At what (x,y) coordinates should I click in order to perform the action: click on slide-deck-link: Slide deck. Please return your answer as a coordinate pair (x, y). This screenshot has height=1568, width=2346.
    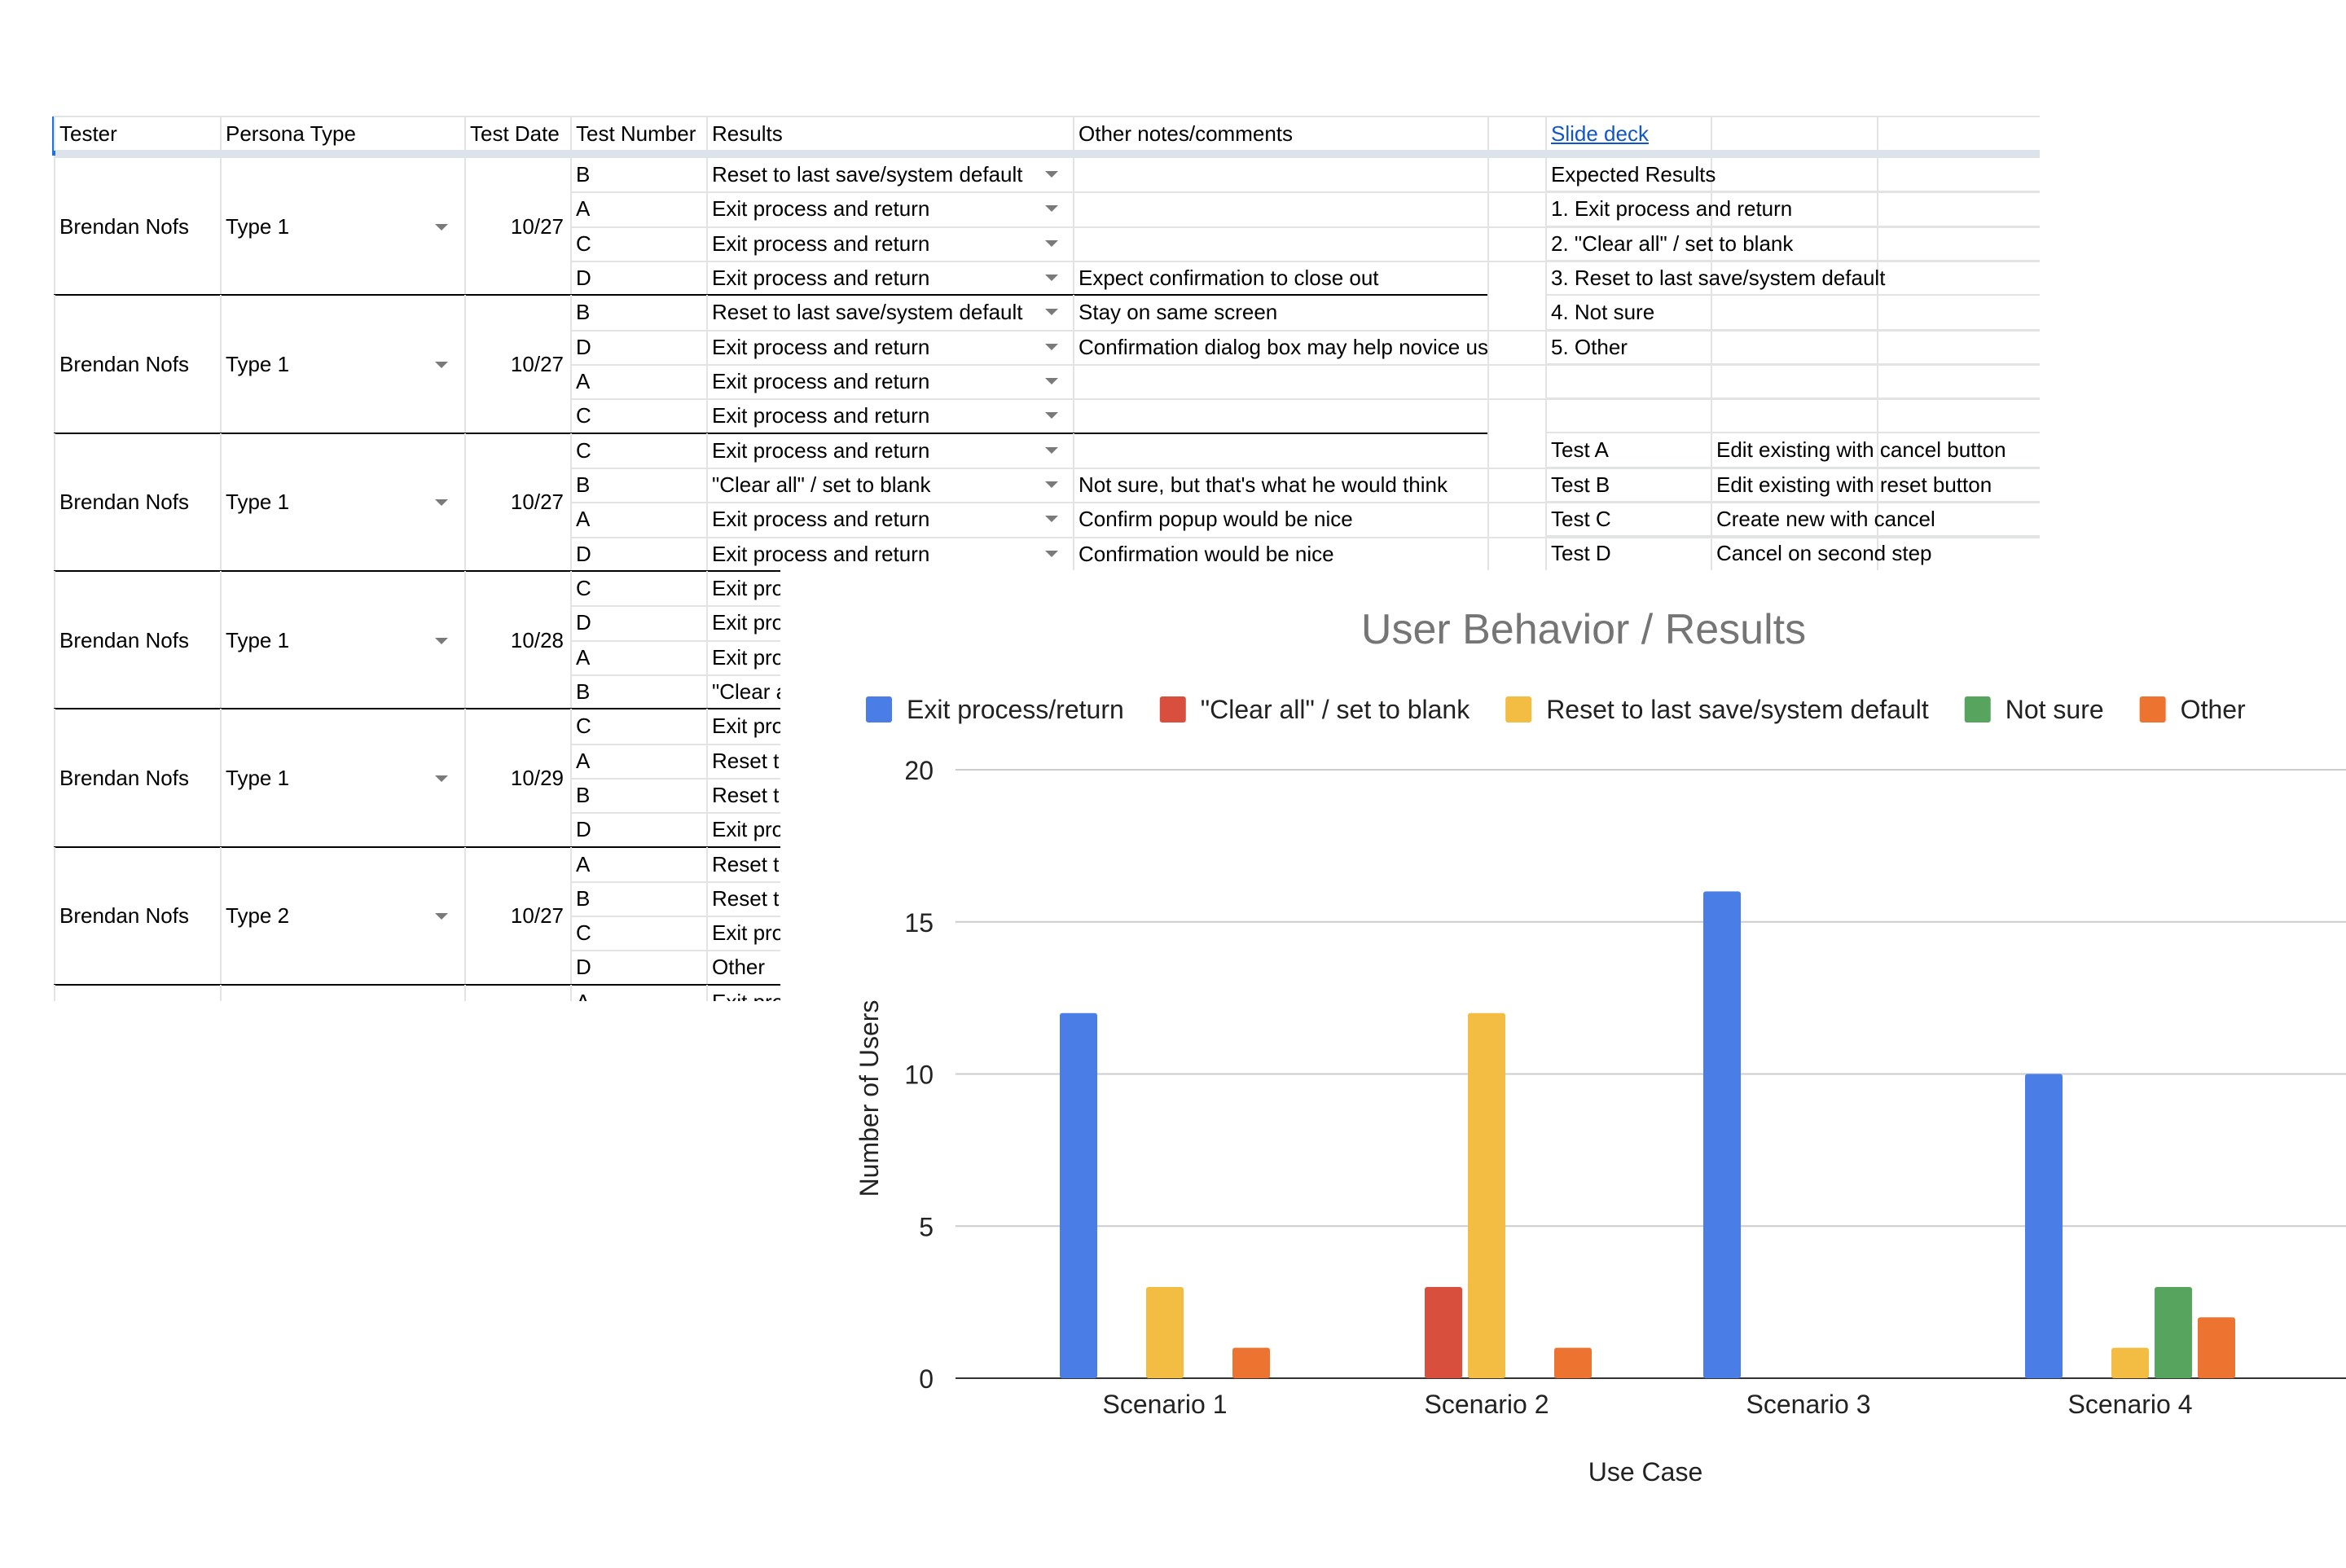
    Looking at the image, I should click on (1600, 133).